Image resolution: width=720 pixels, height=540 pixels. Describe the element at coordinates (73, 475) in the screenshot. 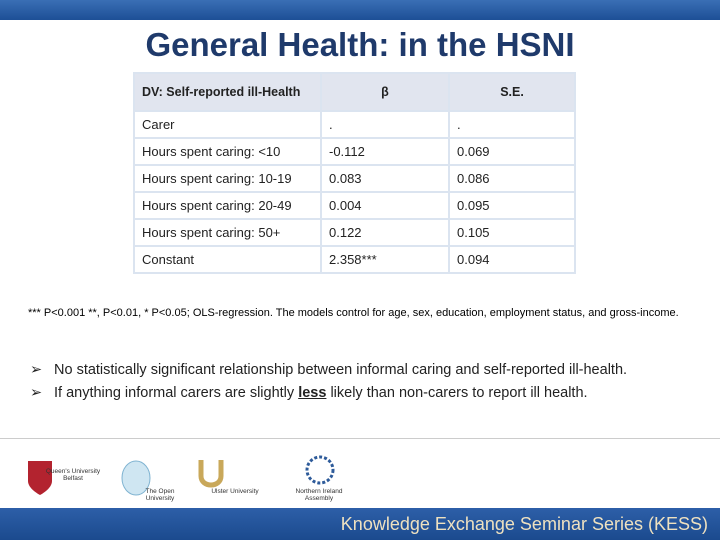

I see `logo-text: Queen's University Belfast` at that location.